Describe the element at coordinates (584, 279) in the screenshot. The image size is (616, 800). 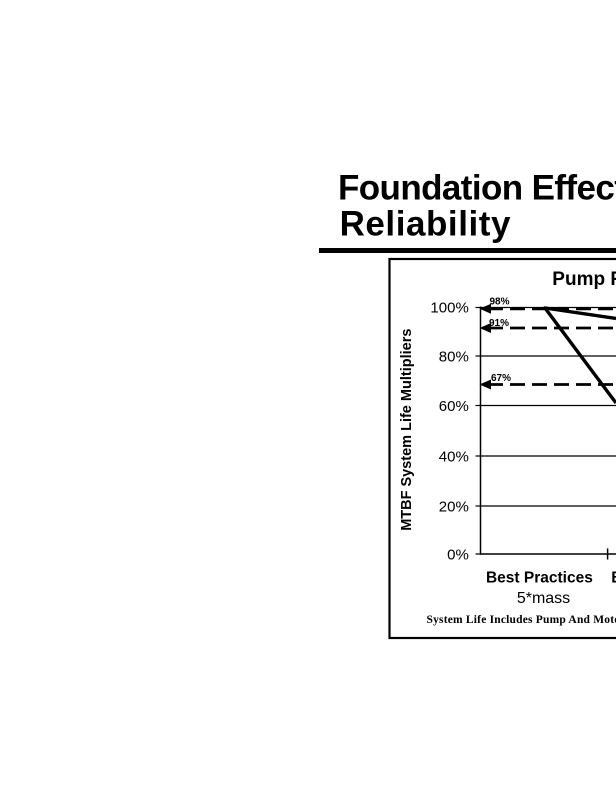
I see `svg-text: Pump Foundation` at that location.